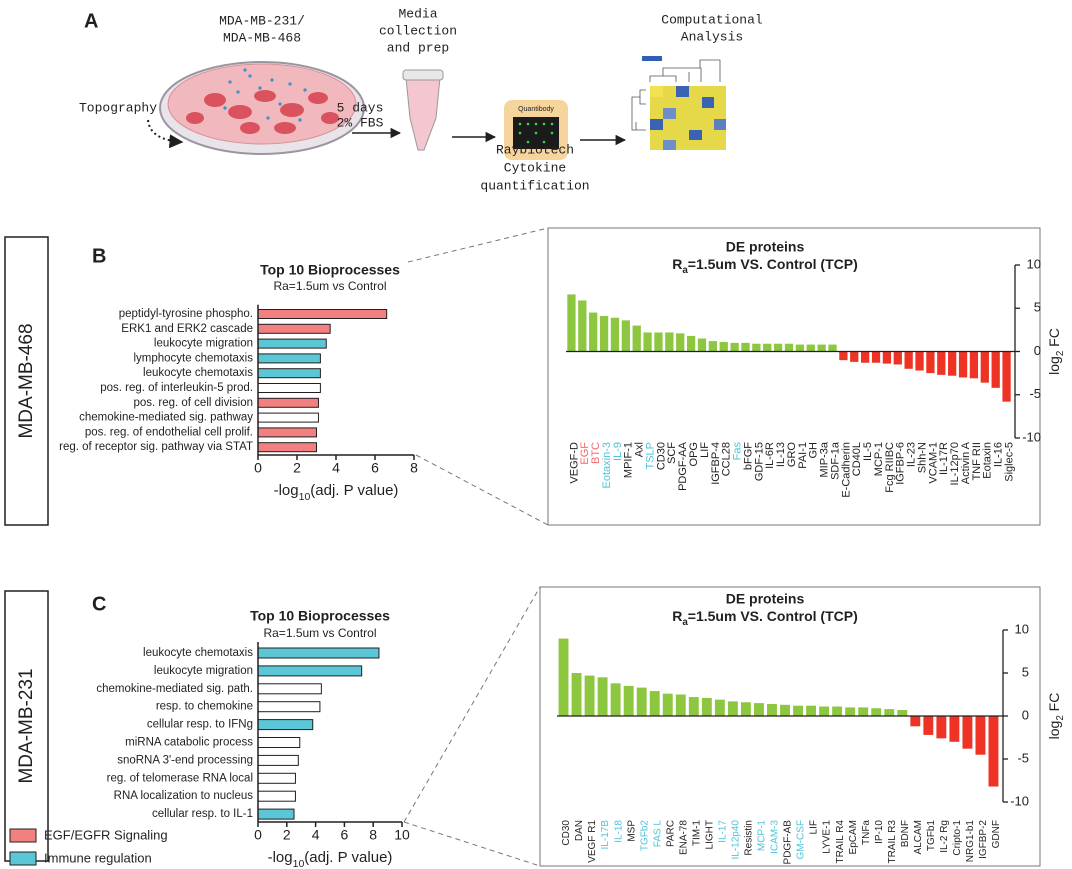  Describe the element at coordinates (596, 453) in the screenshot. I see `category-label: BTC` at that location.